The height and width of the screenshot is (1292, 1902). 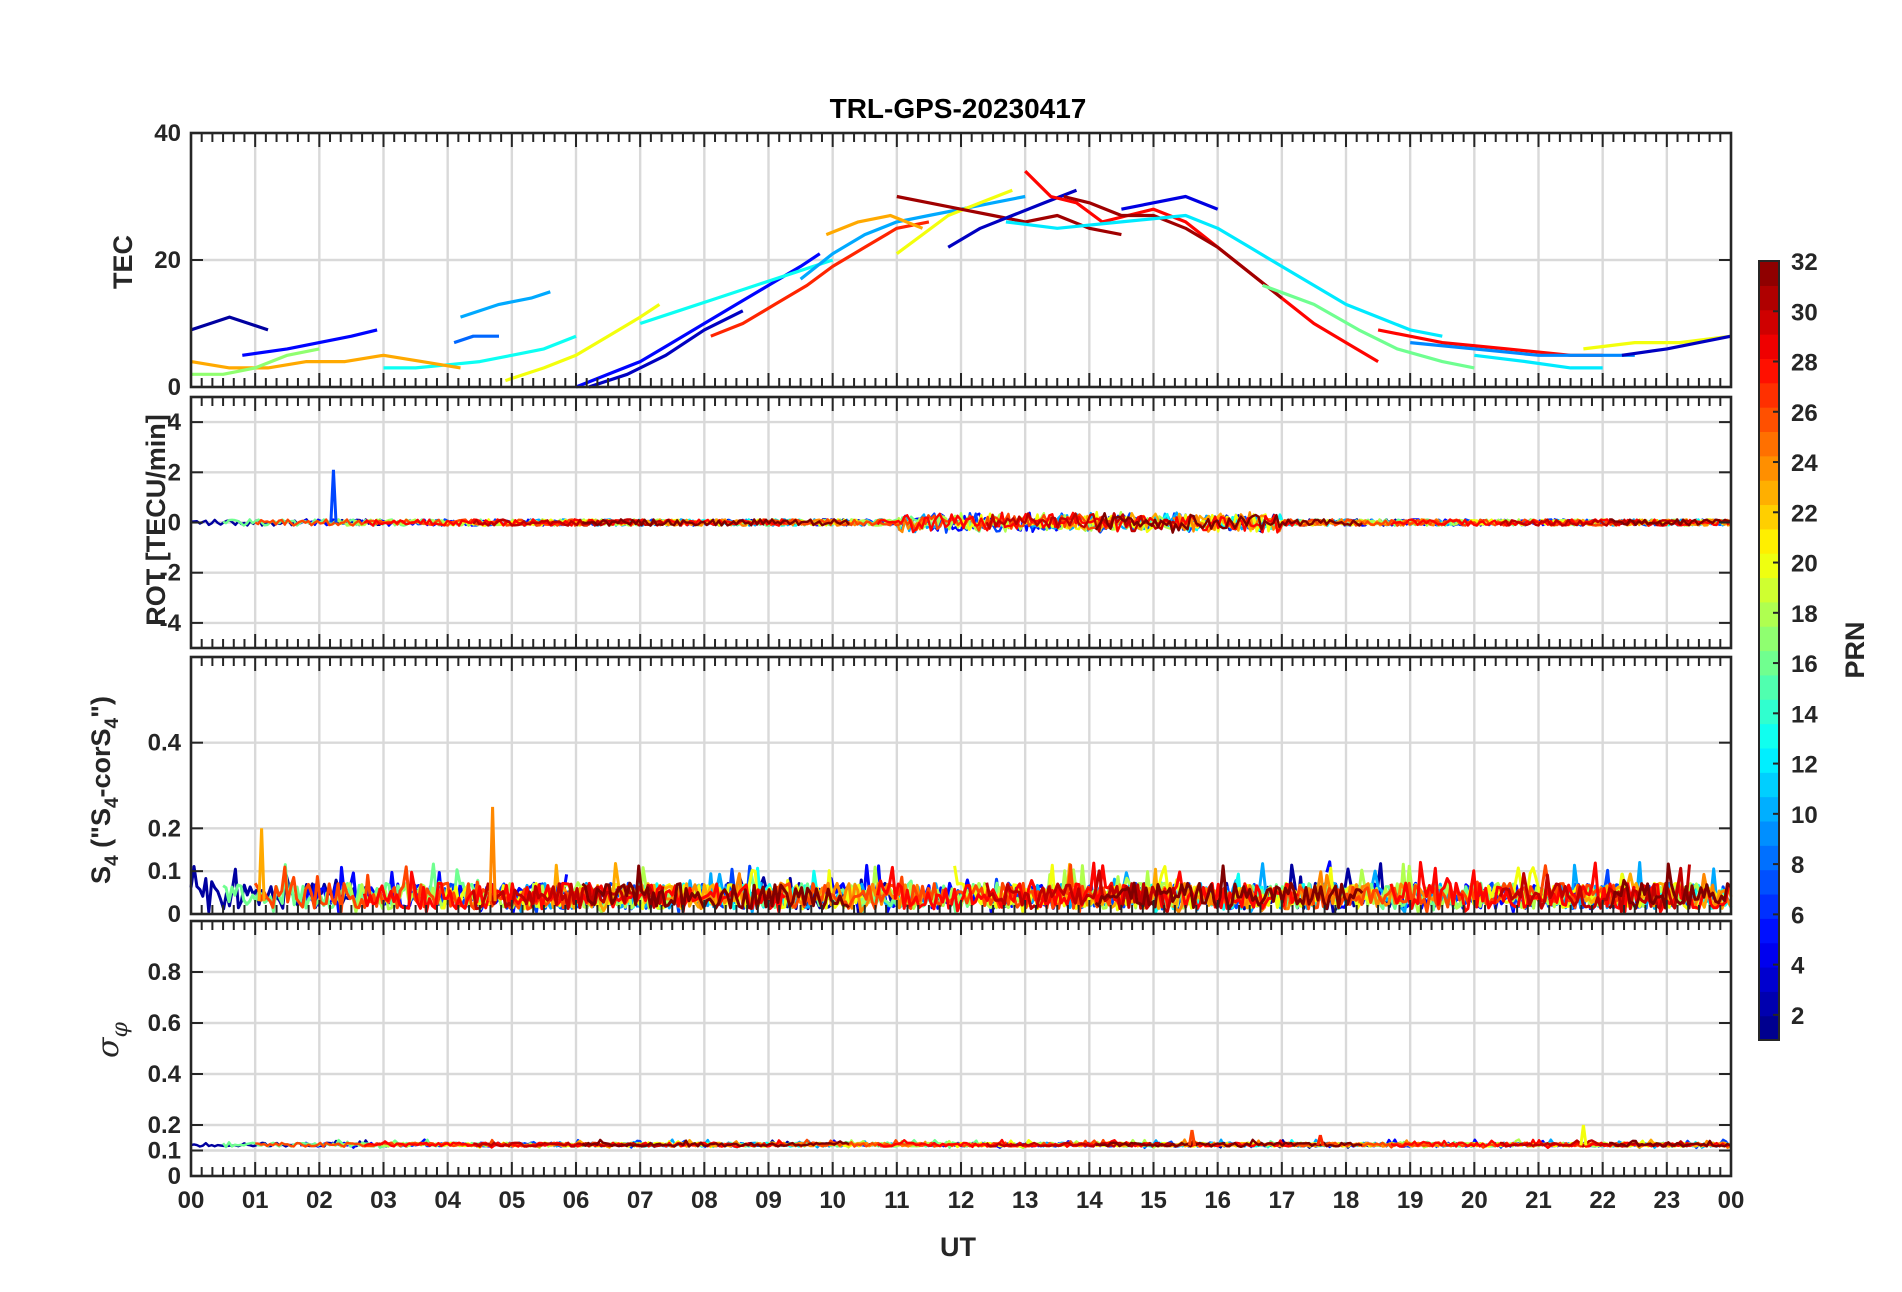 I want to click on colorbar-tick-label: 32, so click(x=1804, y=262).